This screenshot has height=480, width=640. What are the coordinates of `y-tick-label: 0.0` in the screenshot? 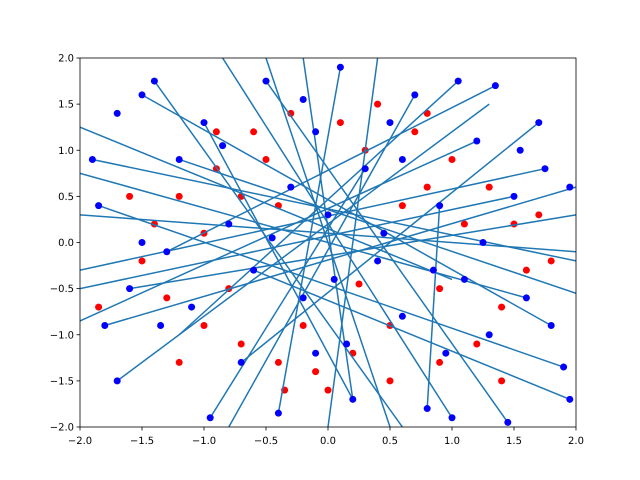 It's located at (66, 243).